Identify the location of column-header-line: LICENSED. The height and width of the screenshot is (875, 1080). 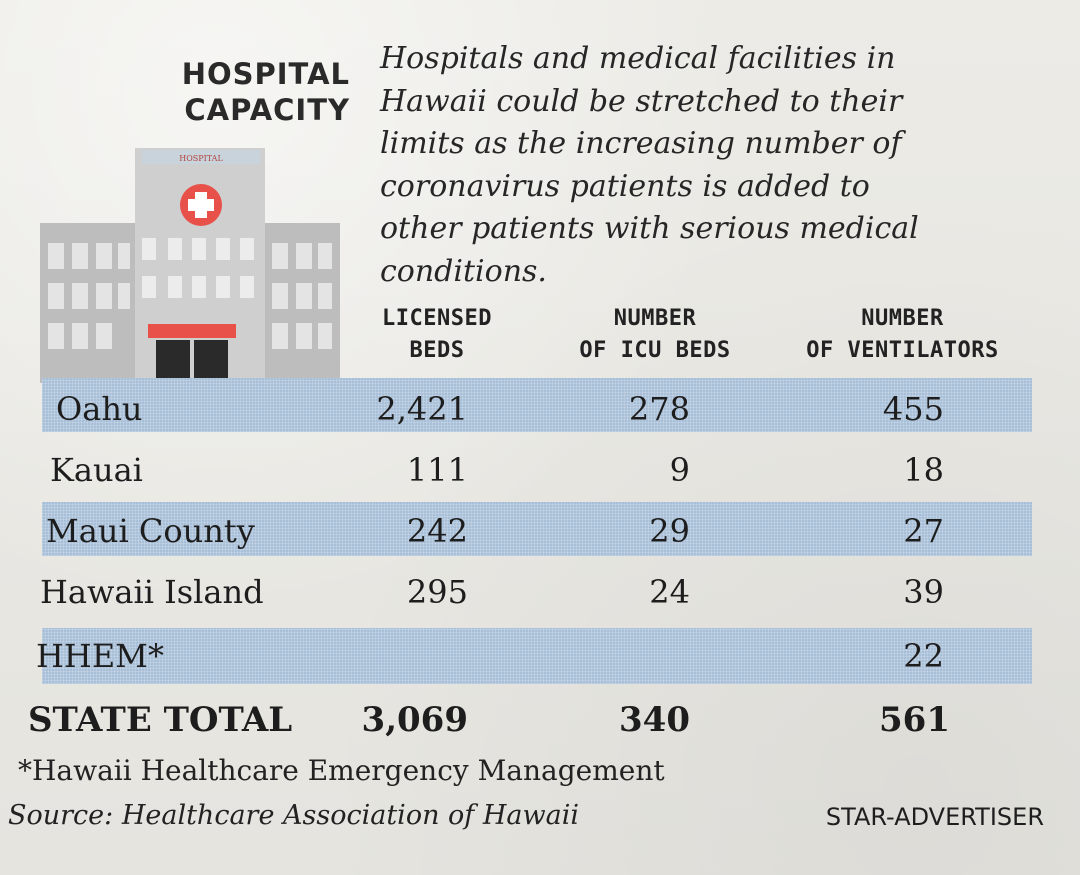
(437, 318).